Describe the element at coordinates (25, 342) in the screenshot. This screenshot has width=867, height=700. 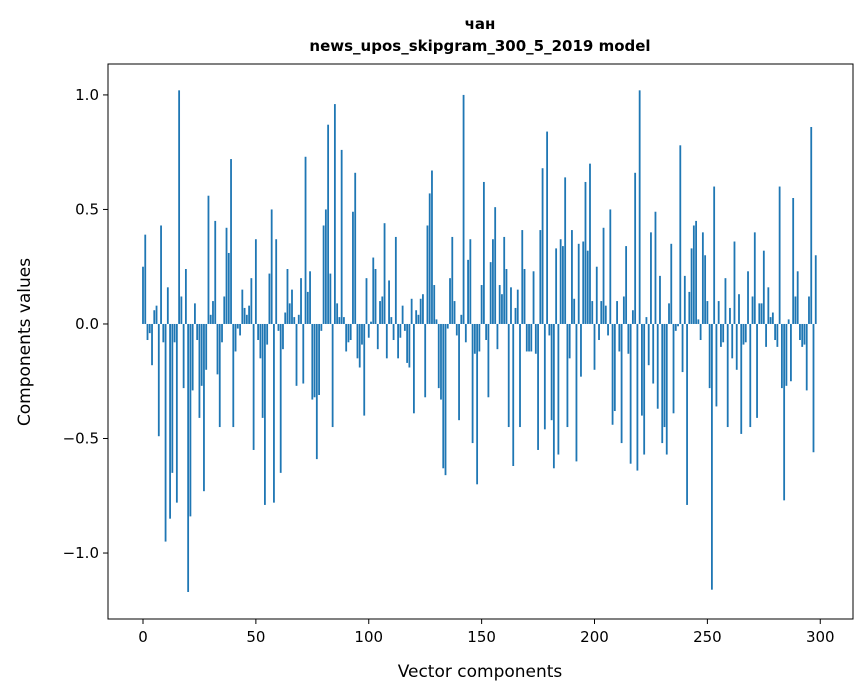
I see `y-axis-label: Components values` at that location.